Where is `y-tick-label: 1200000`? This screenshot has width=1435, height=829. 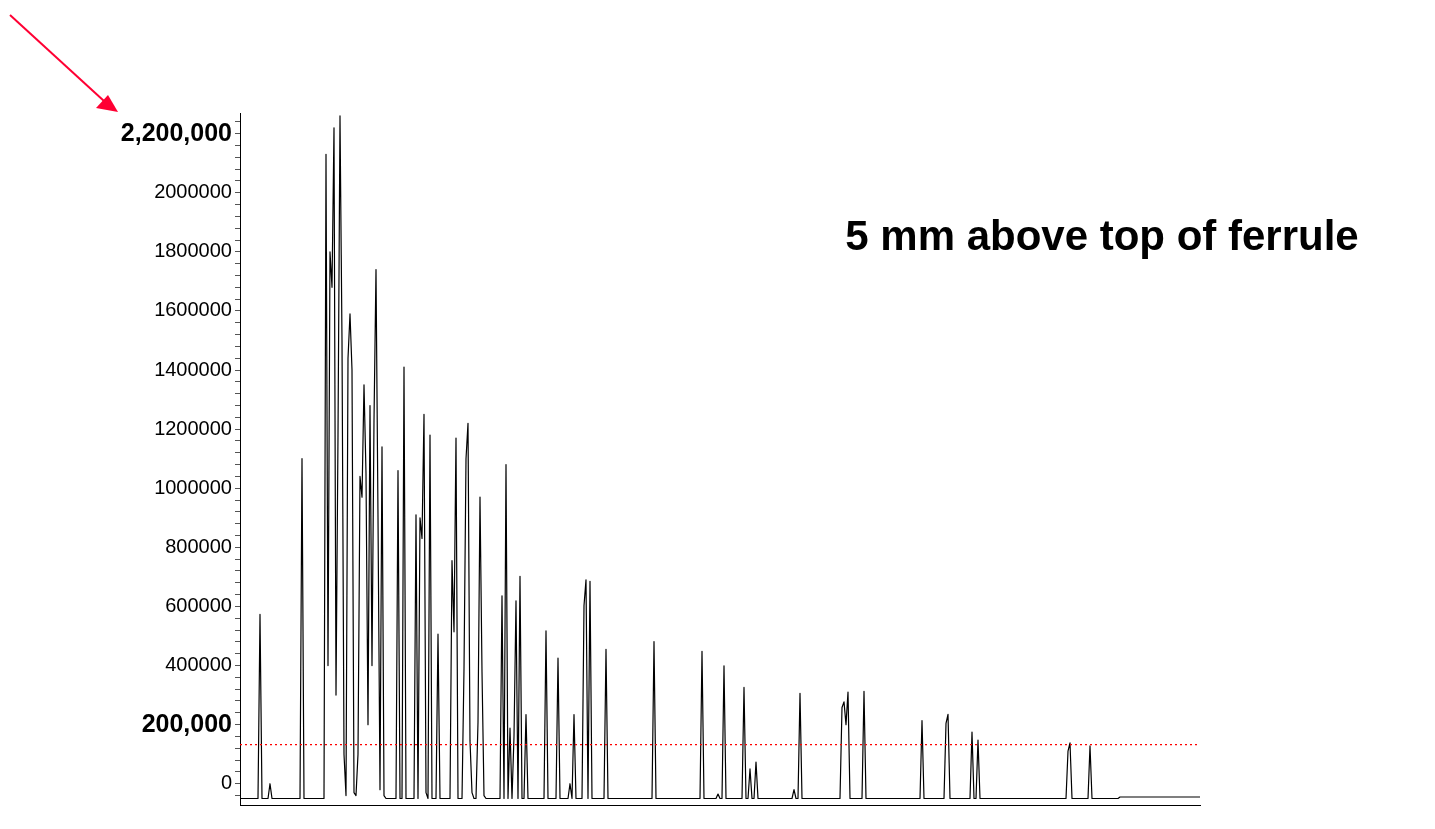
y-tick-label: 1200000 is located at coordinates (193, 427).